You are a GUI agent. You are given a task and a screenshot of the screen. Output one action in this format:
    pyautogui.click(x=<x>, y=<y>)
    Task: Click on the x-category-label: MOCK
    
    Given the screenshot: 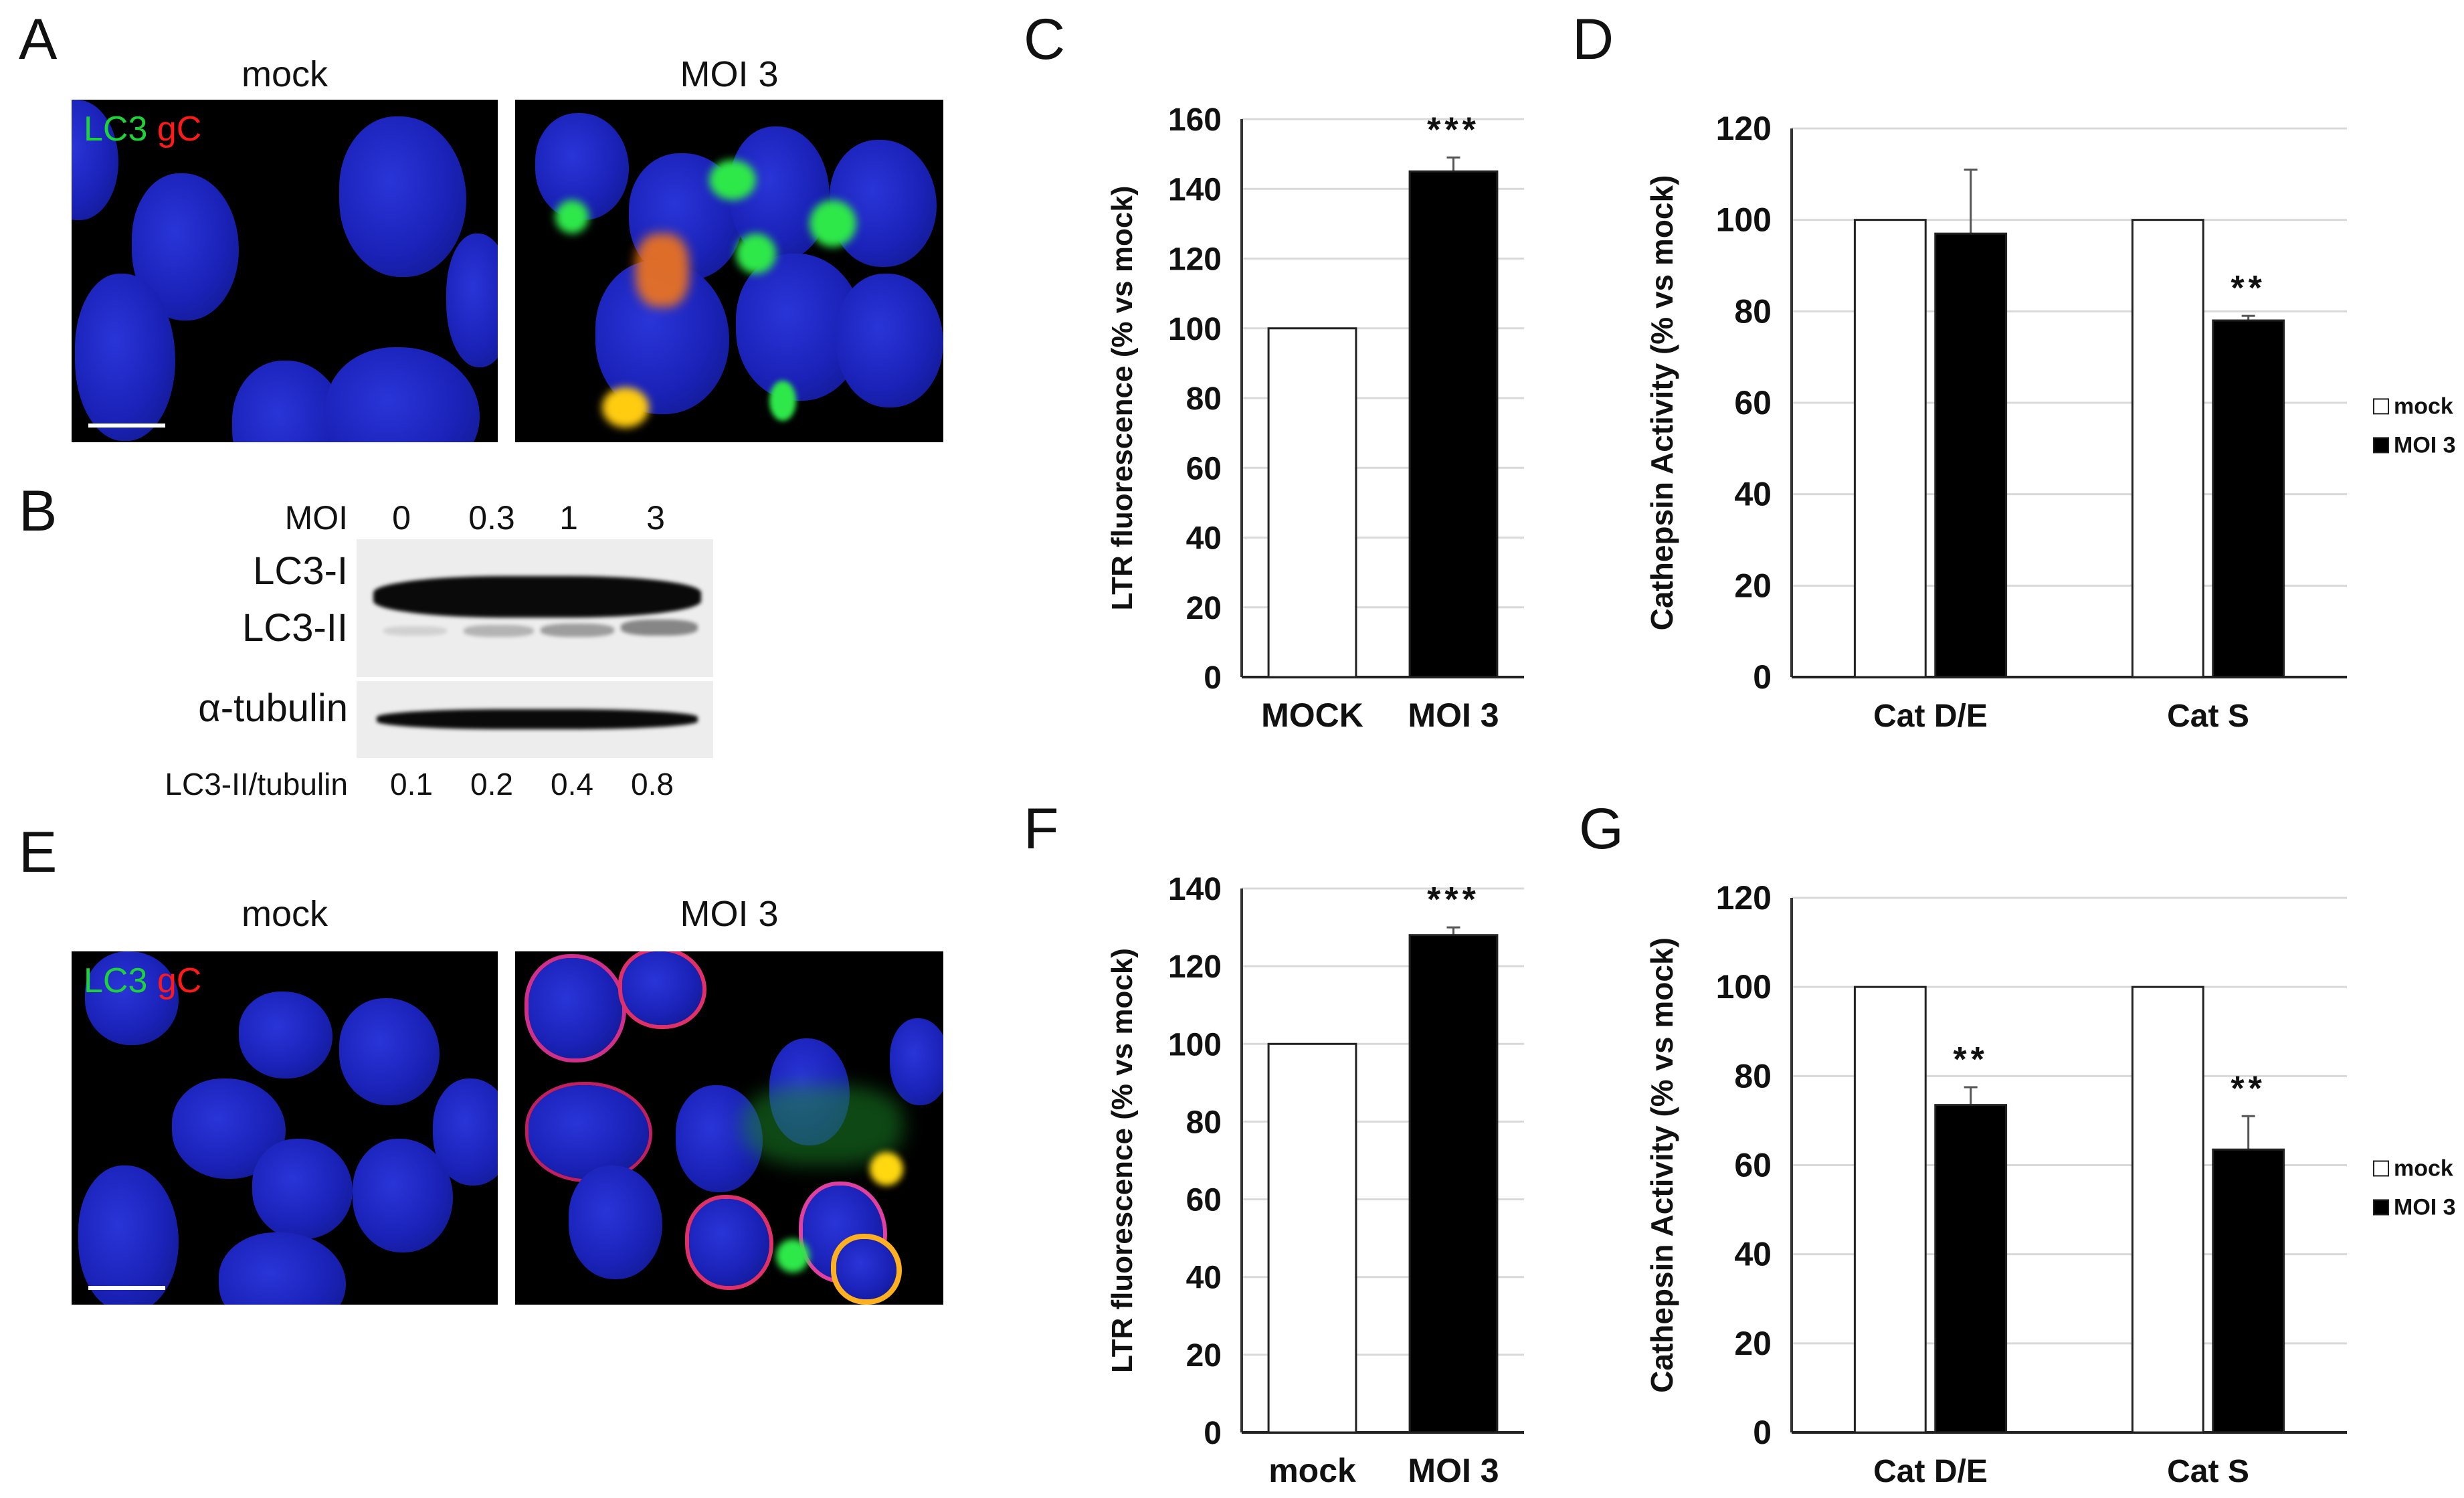 What is the action you would take?
    pyautogui.click(x=1312, y=715)
    